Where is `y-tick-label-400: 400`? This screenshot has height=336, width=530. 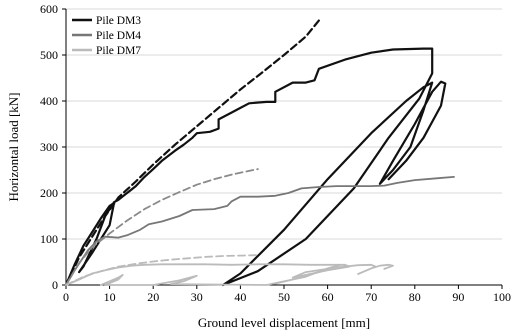
y-tick-label-400: 400 is located at coordinates (49, 101).